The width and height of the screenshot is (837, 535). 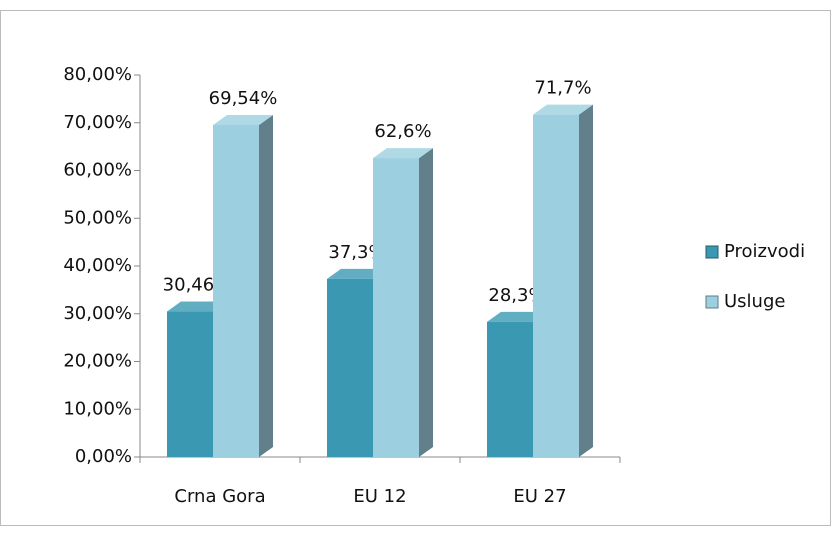 What do you see at coordinates (379, 496) in the screenshot?
I see `x-tick-label: EU 12` at bounding box center [379, 496].